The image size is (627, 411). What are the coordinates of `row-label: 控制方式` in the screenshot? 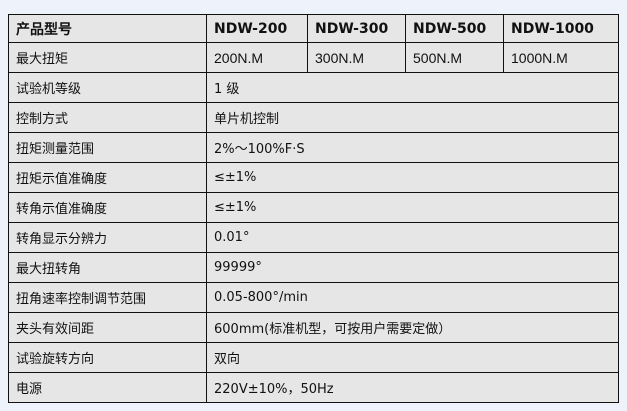 It's located at (107, 117).